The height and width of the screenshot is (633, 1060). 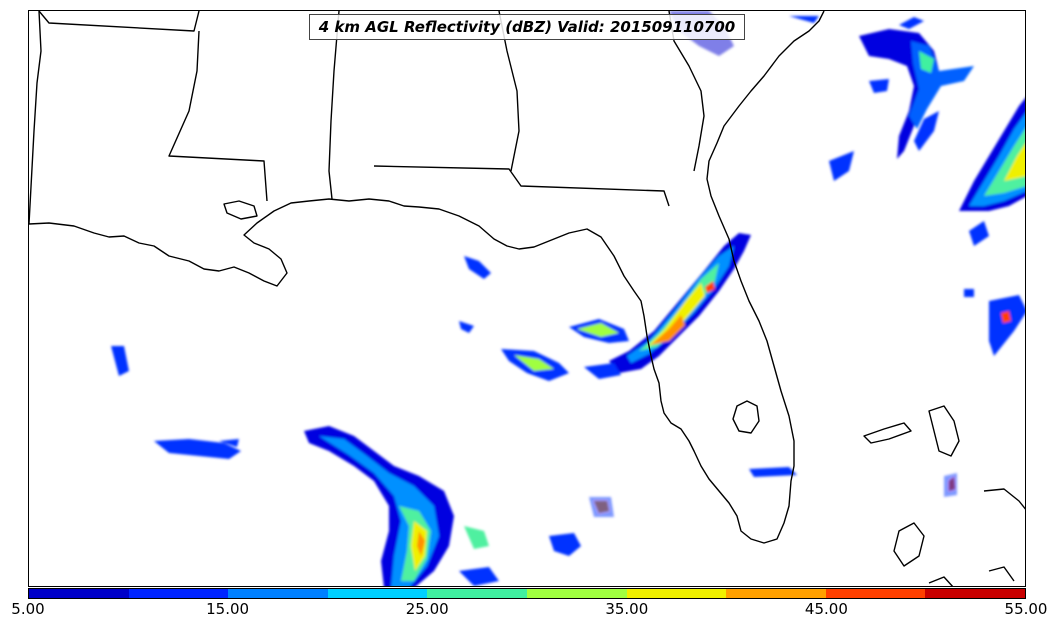 I want to click on colorbar-tick-label: 35.00, so click(x=627, y=609).